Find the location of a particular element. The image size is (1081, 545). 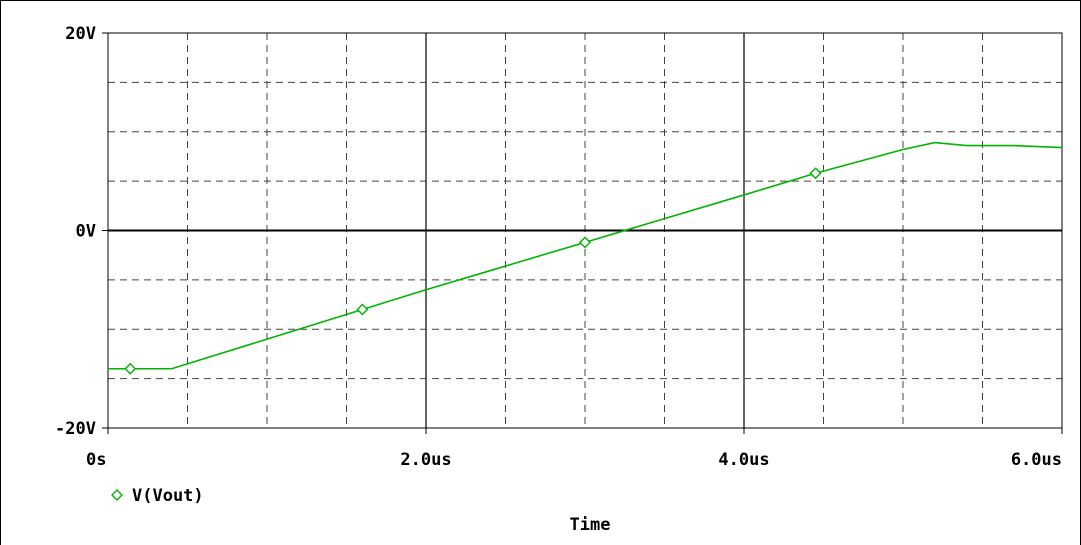

x-tick-label: 6.0us is located at coordinates (1036, 460).